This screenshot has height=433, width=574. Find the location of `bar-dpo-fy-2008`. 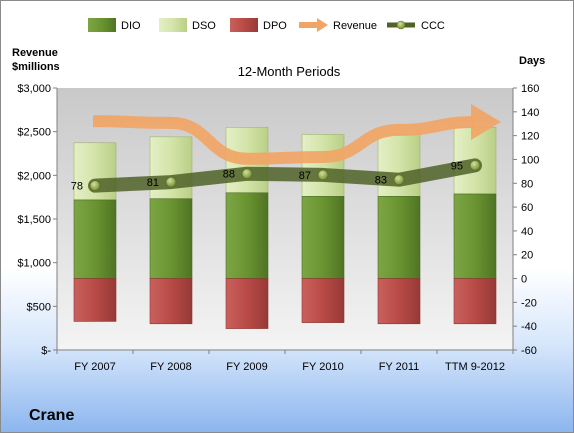

bar-dpo-fy-2008 is located at coordinates (171, 301).